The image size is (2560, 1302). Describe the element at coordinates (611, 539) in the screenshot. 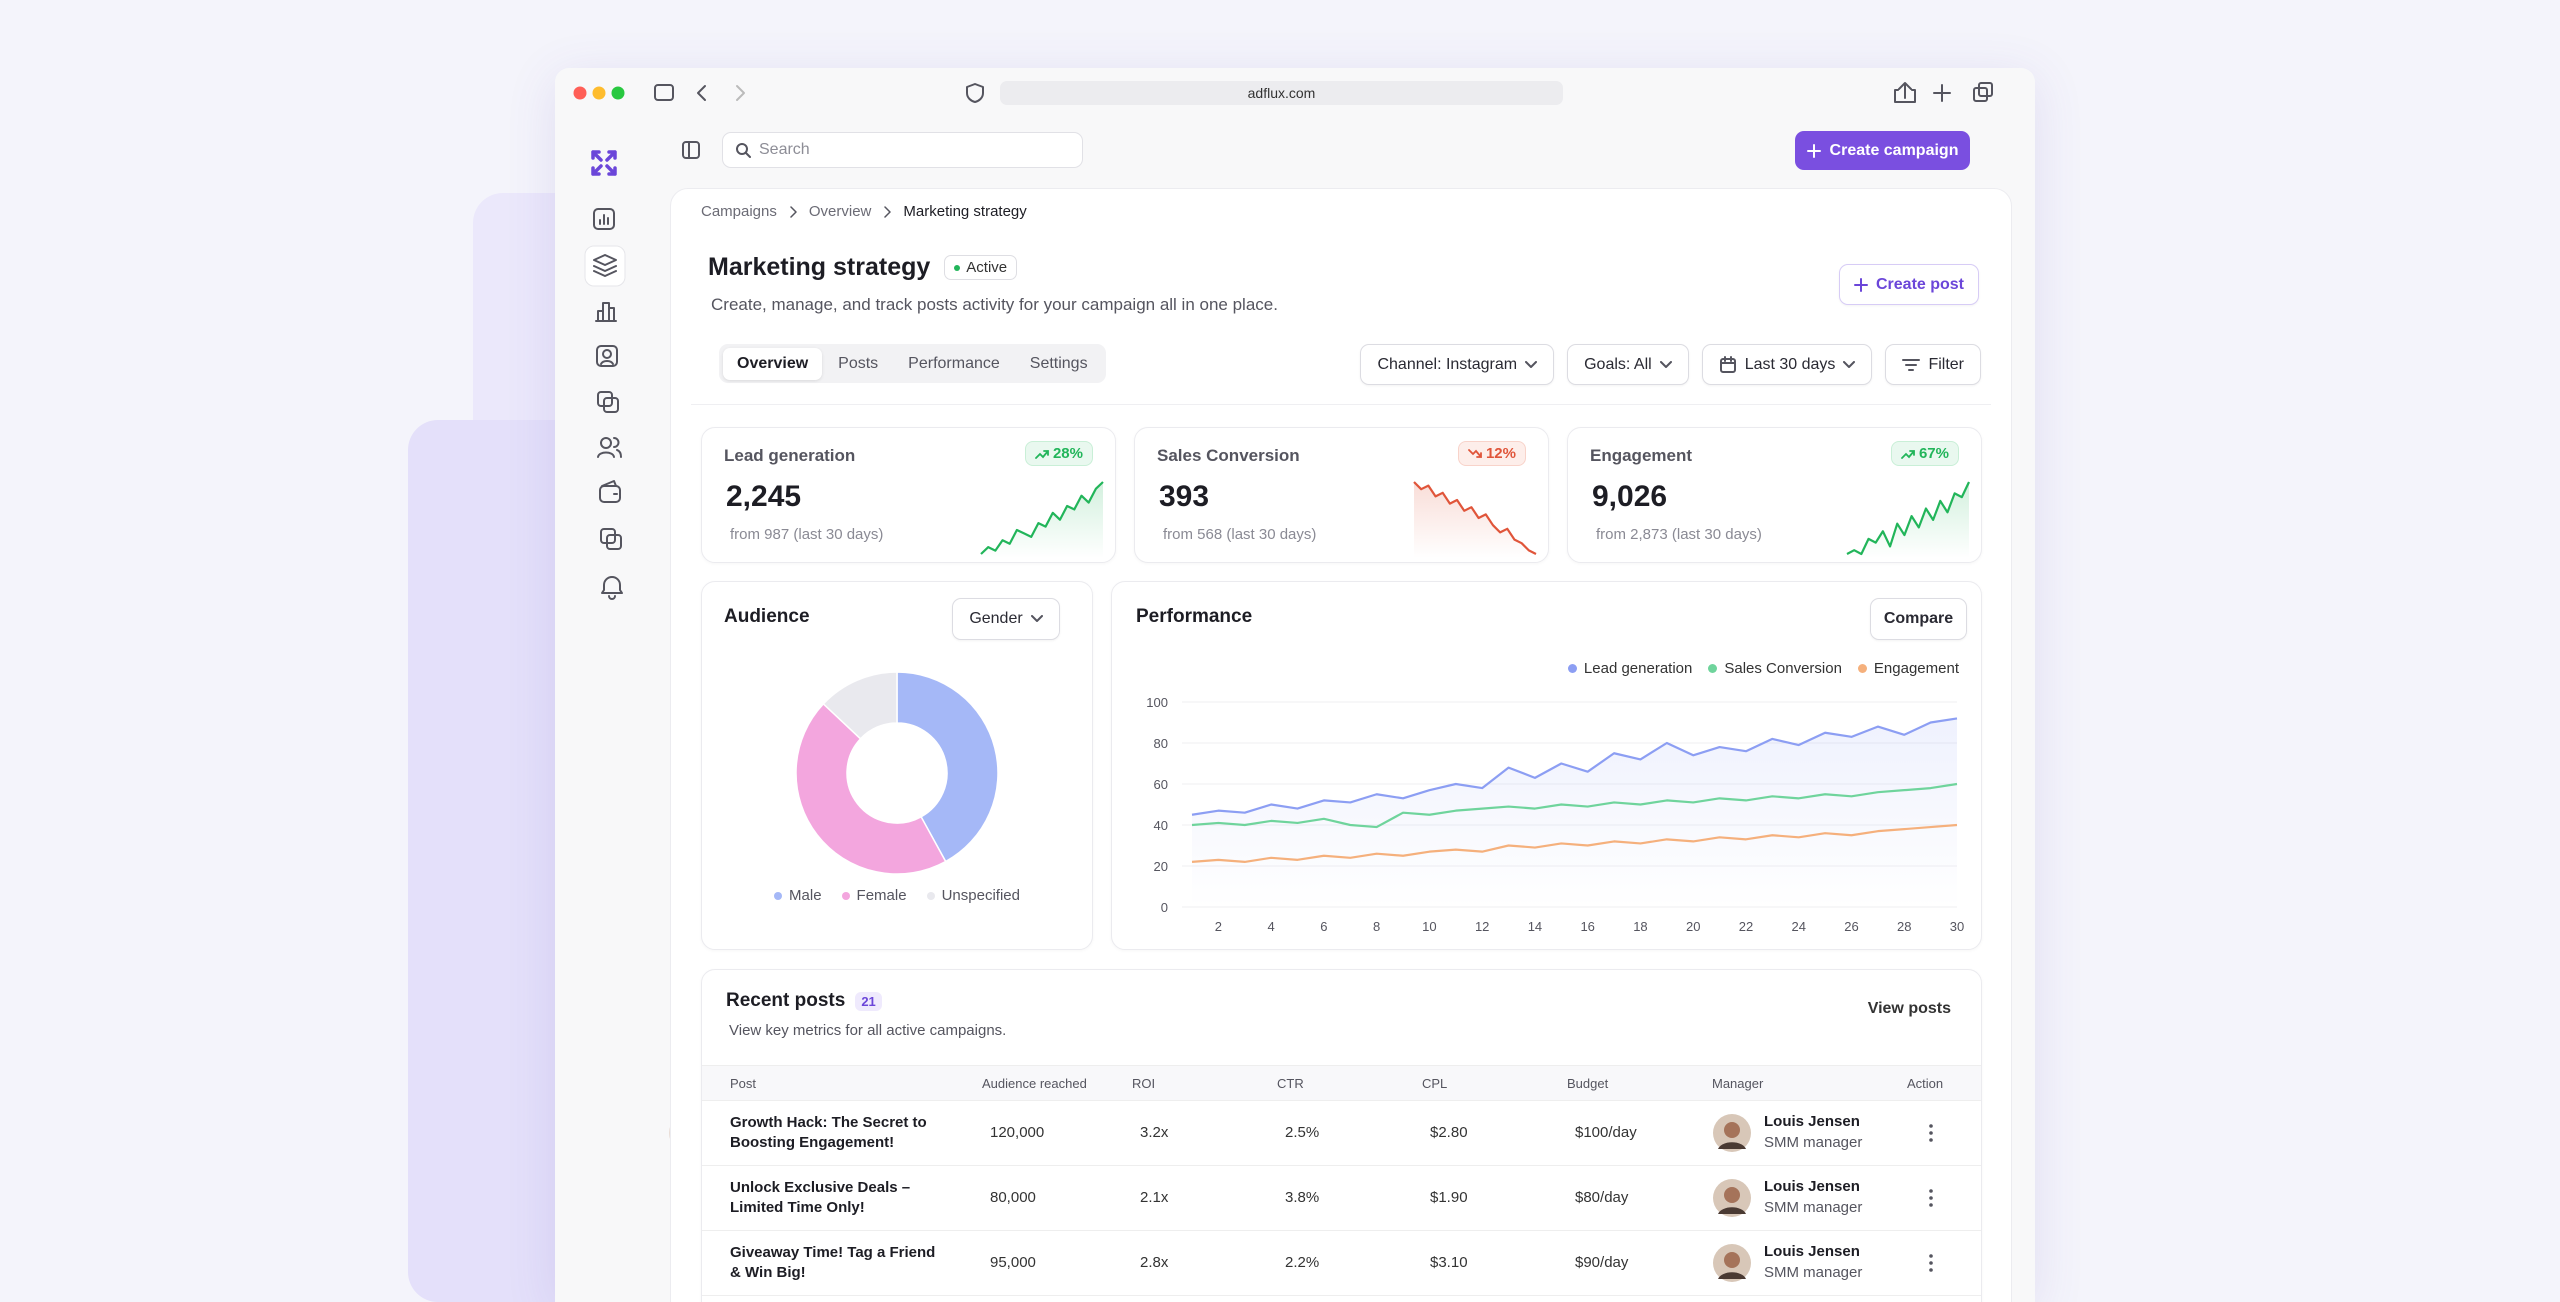

I see `nav-media` at that location.